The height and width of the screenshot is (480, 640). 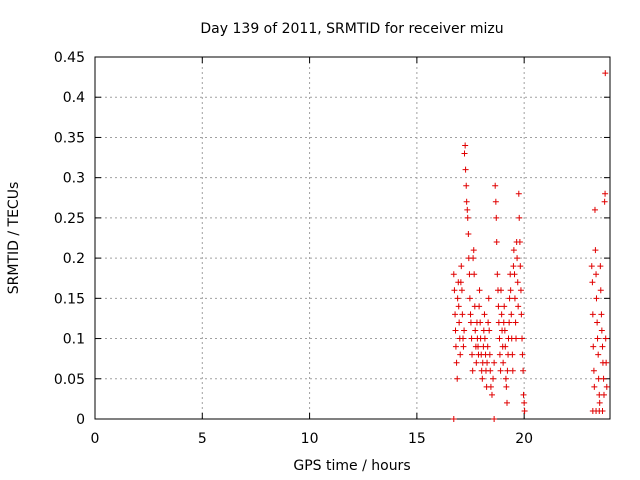 What do you see at coordinates (80, 420) in the screenshot?
I see `y-tick-label: 0` at bounding box center [80, 420].